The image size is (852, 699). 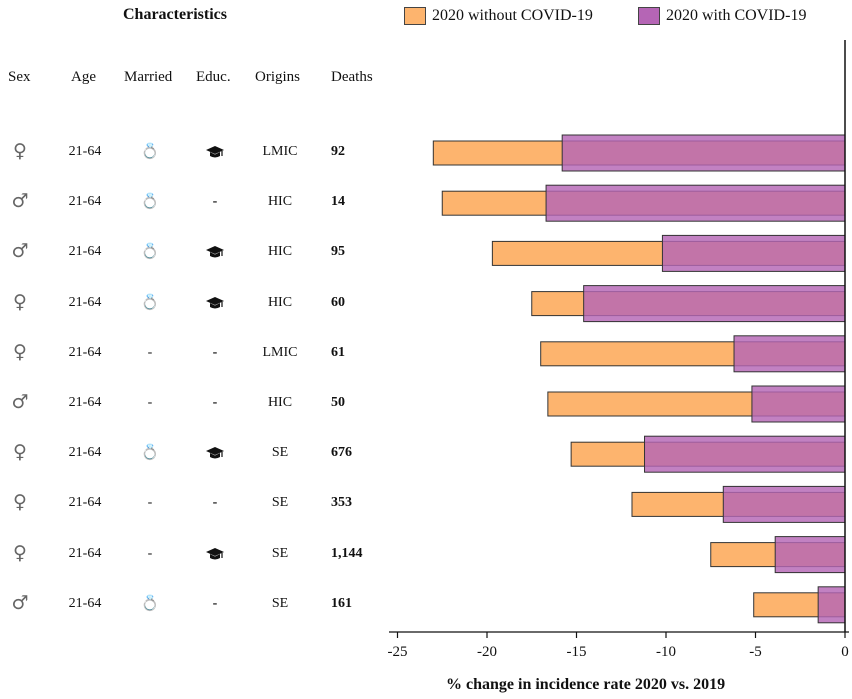 I want to click on legend-item-without-covid: 2020 without COVID-19, so click(x=498, y=16).